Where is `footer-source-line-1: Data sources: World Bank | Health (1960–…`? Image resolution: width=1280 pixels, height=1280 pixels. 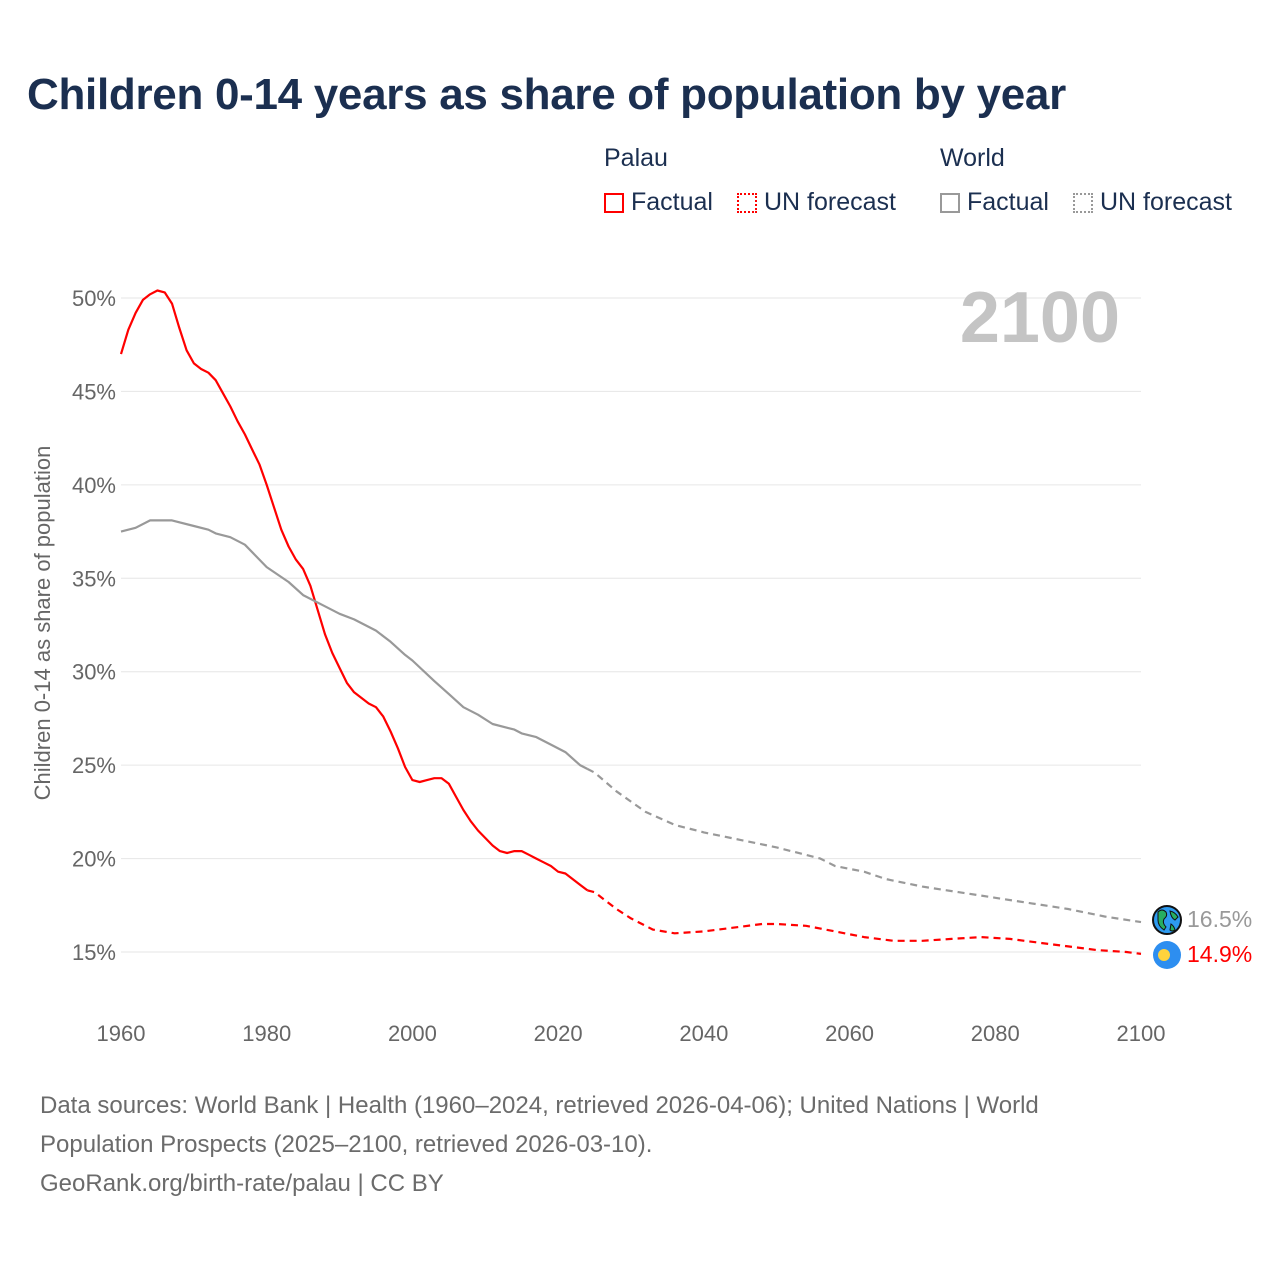
footer-source-line-1: Data sources: World Bank | Health (1960–… is located at coordinates (539, 1105).